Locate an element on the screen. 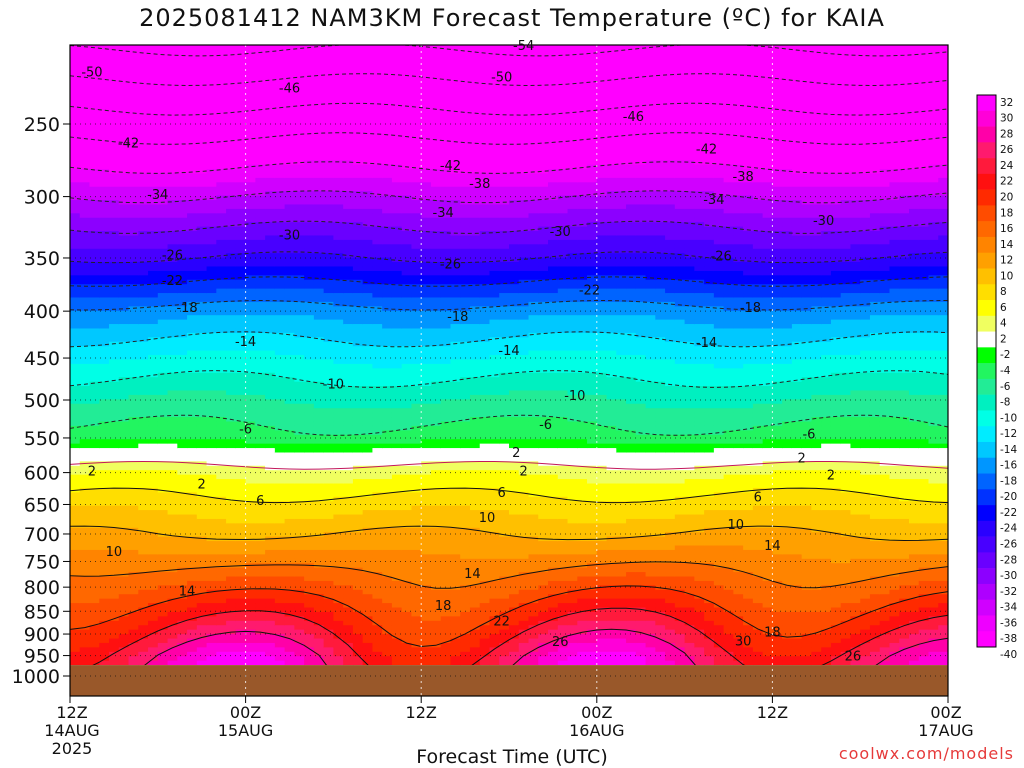 This screenshot has width=1024, height=768. colorbar-label: -28 is located at coordinates (1008, 560).